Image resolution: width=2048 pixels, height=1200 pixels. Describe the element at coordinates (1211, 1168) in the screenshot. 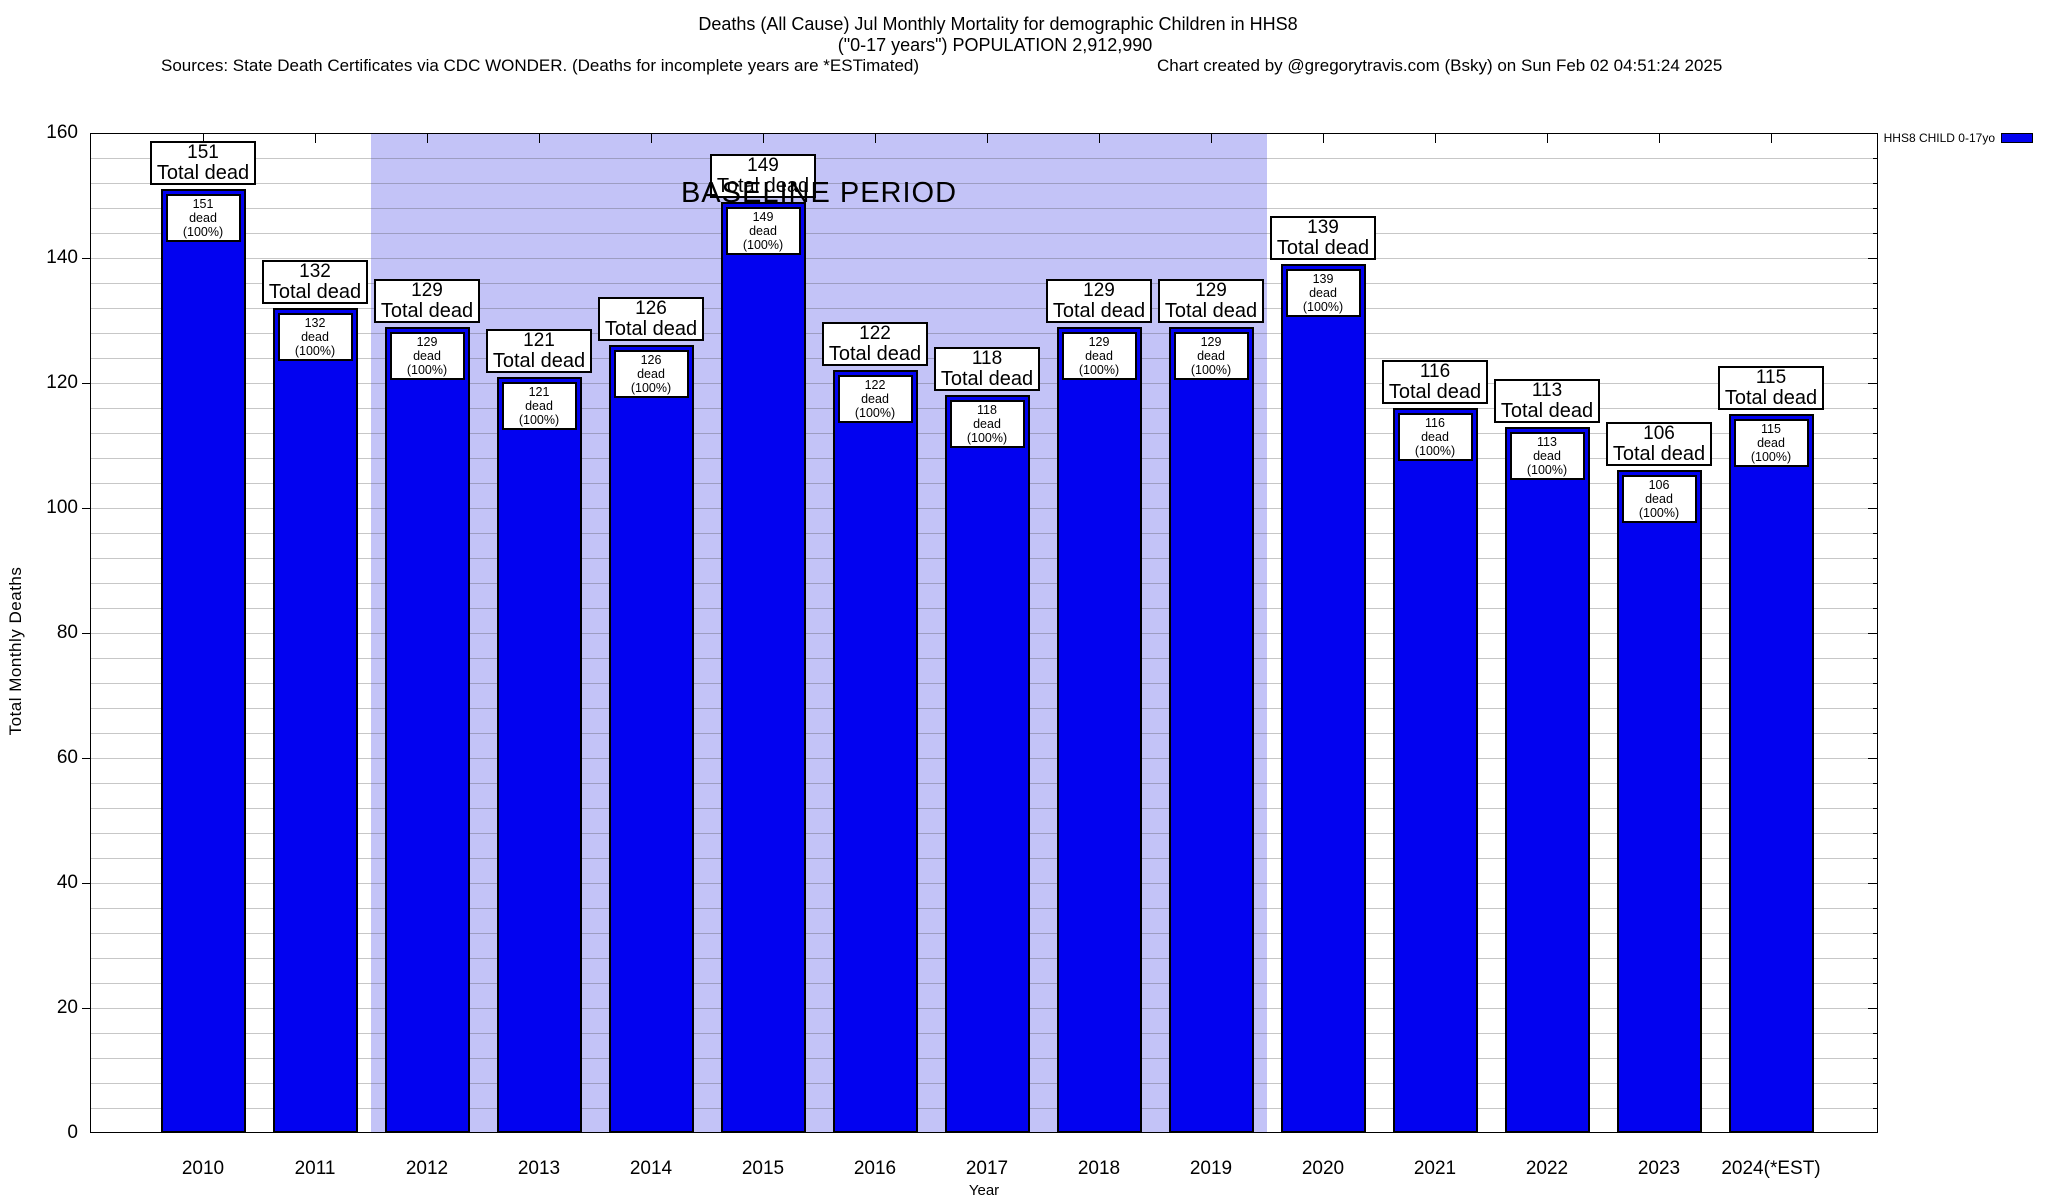

I see `x-tick-label: 2019` at that location.